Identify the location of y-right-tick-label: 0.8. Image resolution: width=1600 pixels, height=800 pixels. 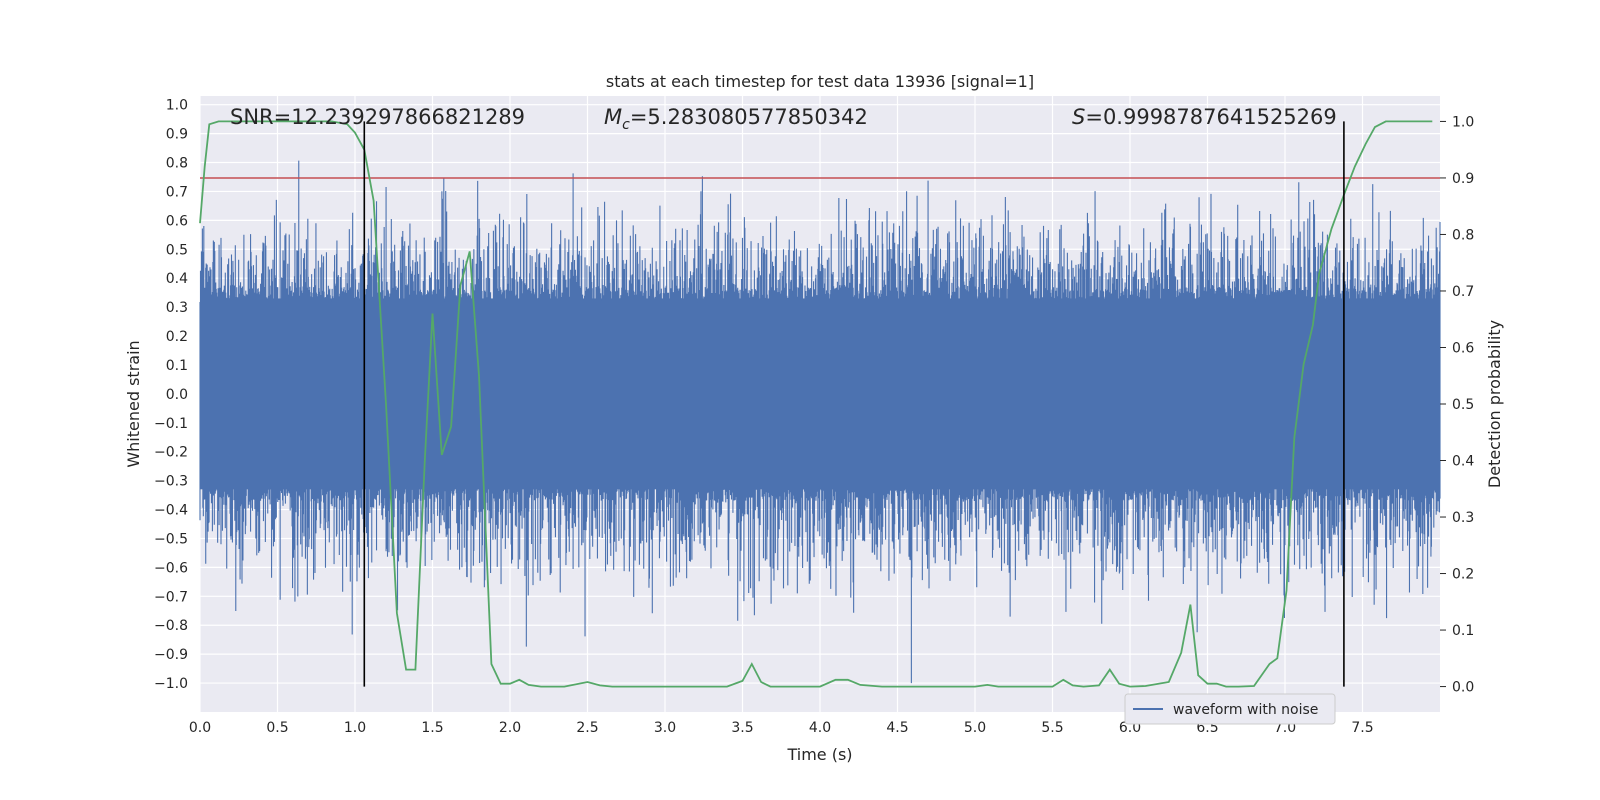
(1463, 235).